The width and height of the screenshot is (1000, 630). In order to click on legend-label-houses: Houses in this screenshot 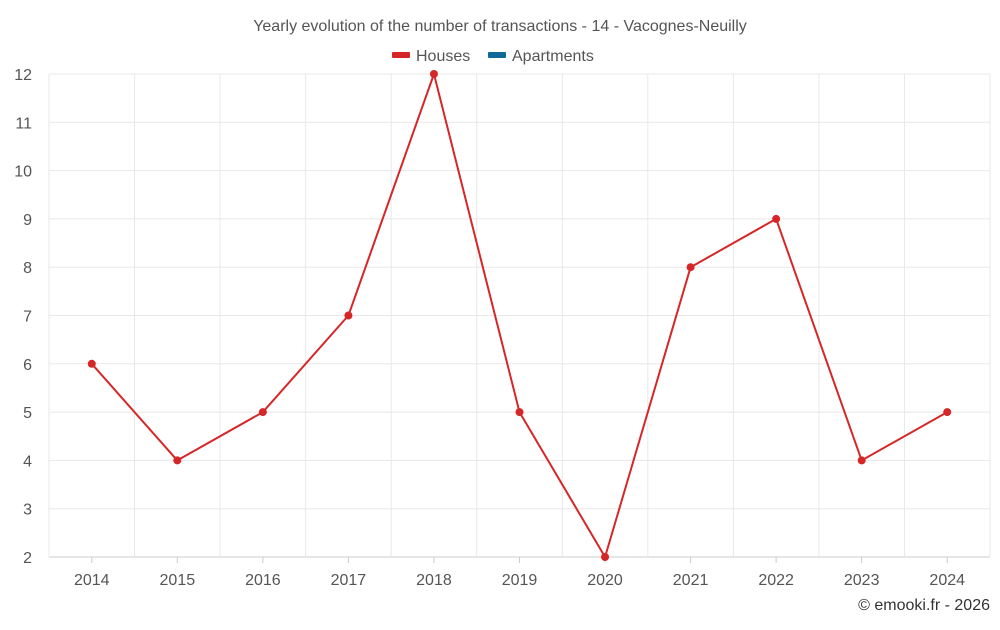, I will do `click(443, 56)`.